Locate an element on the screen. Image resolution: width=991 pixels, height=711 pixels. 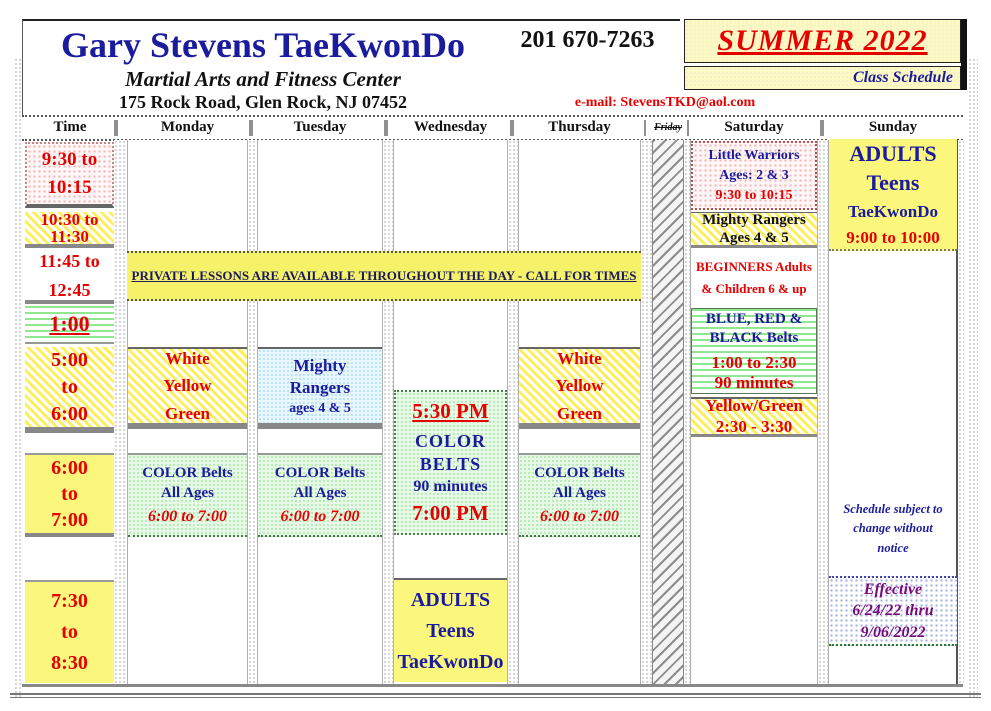
column-header-wednesday: Wednesday is located at coordinates (450, 127).